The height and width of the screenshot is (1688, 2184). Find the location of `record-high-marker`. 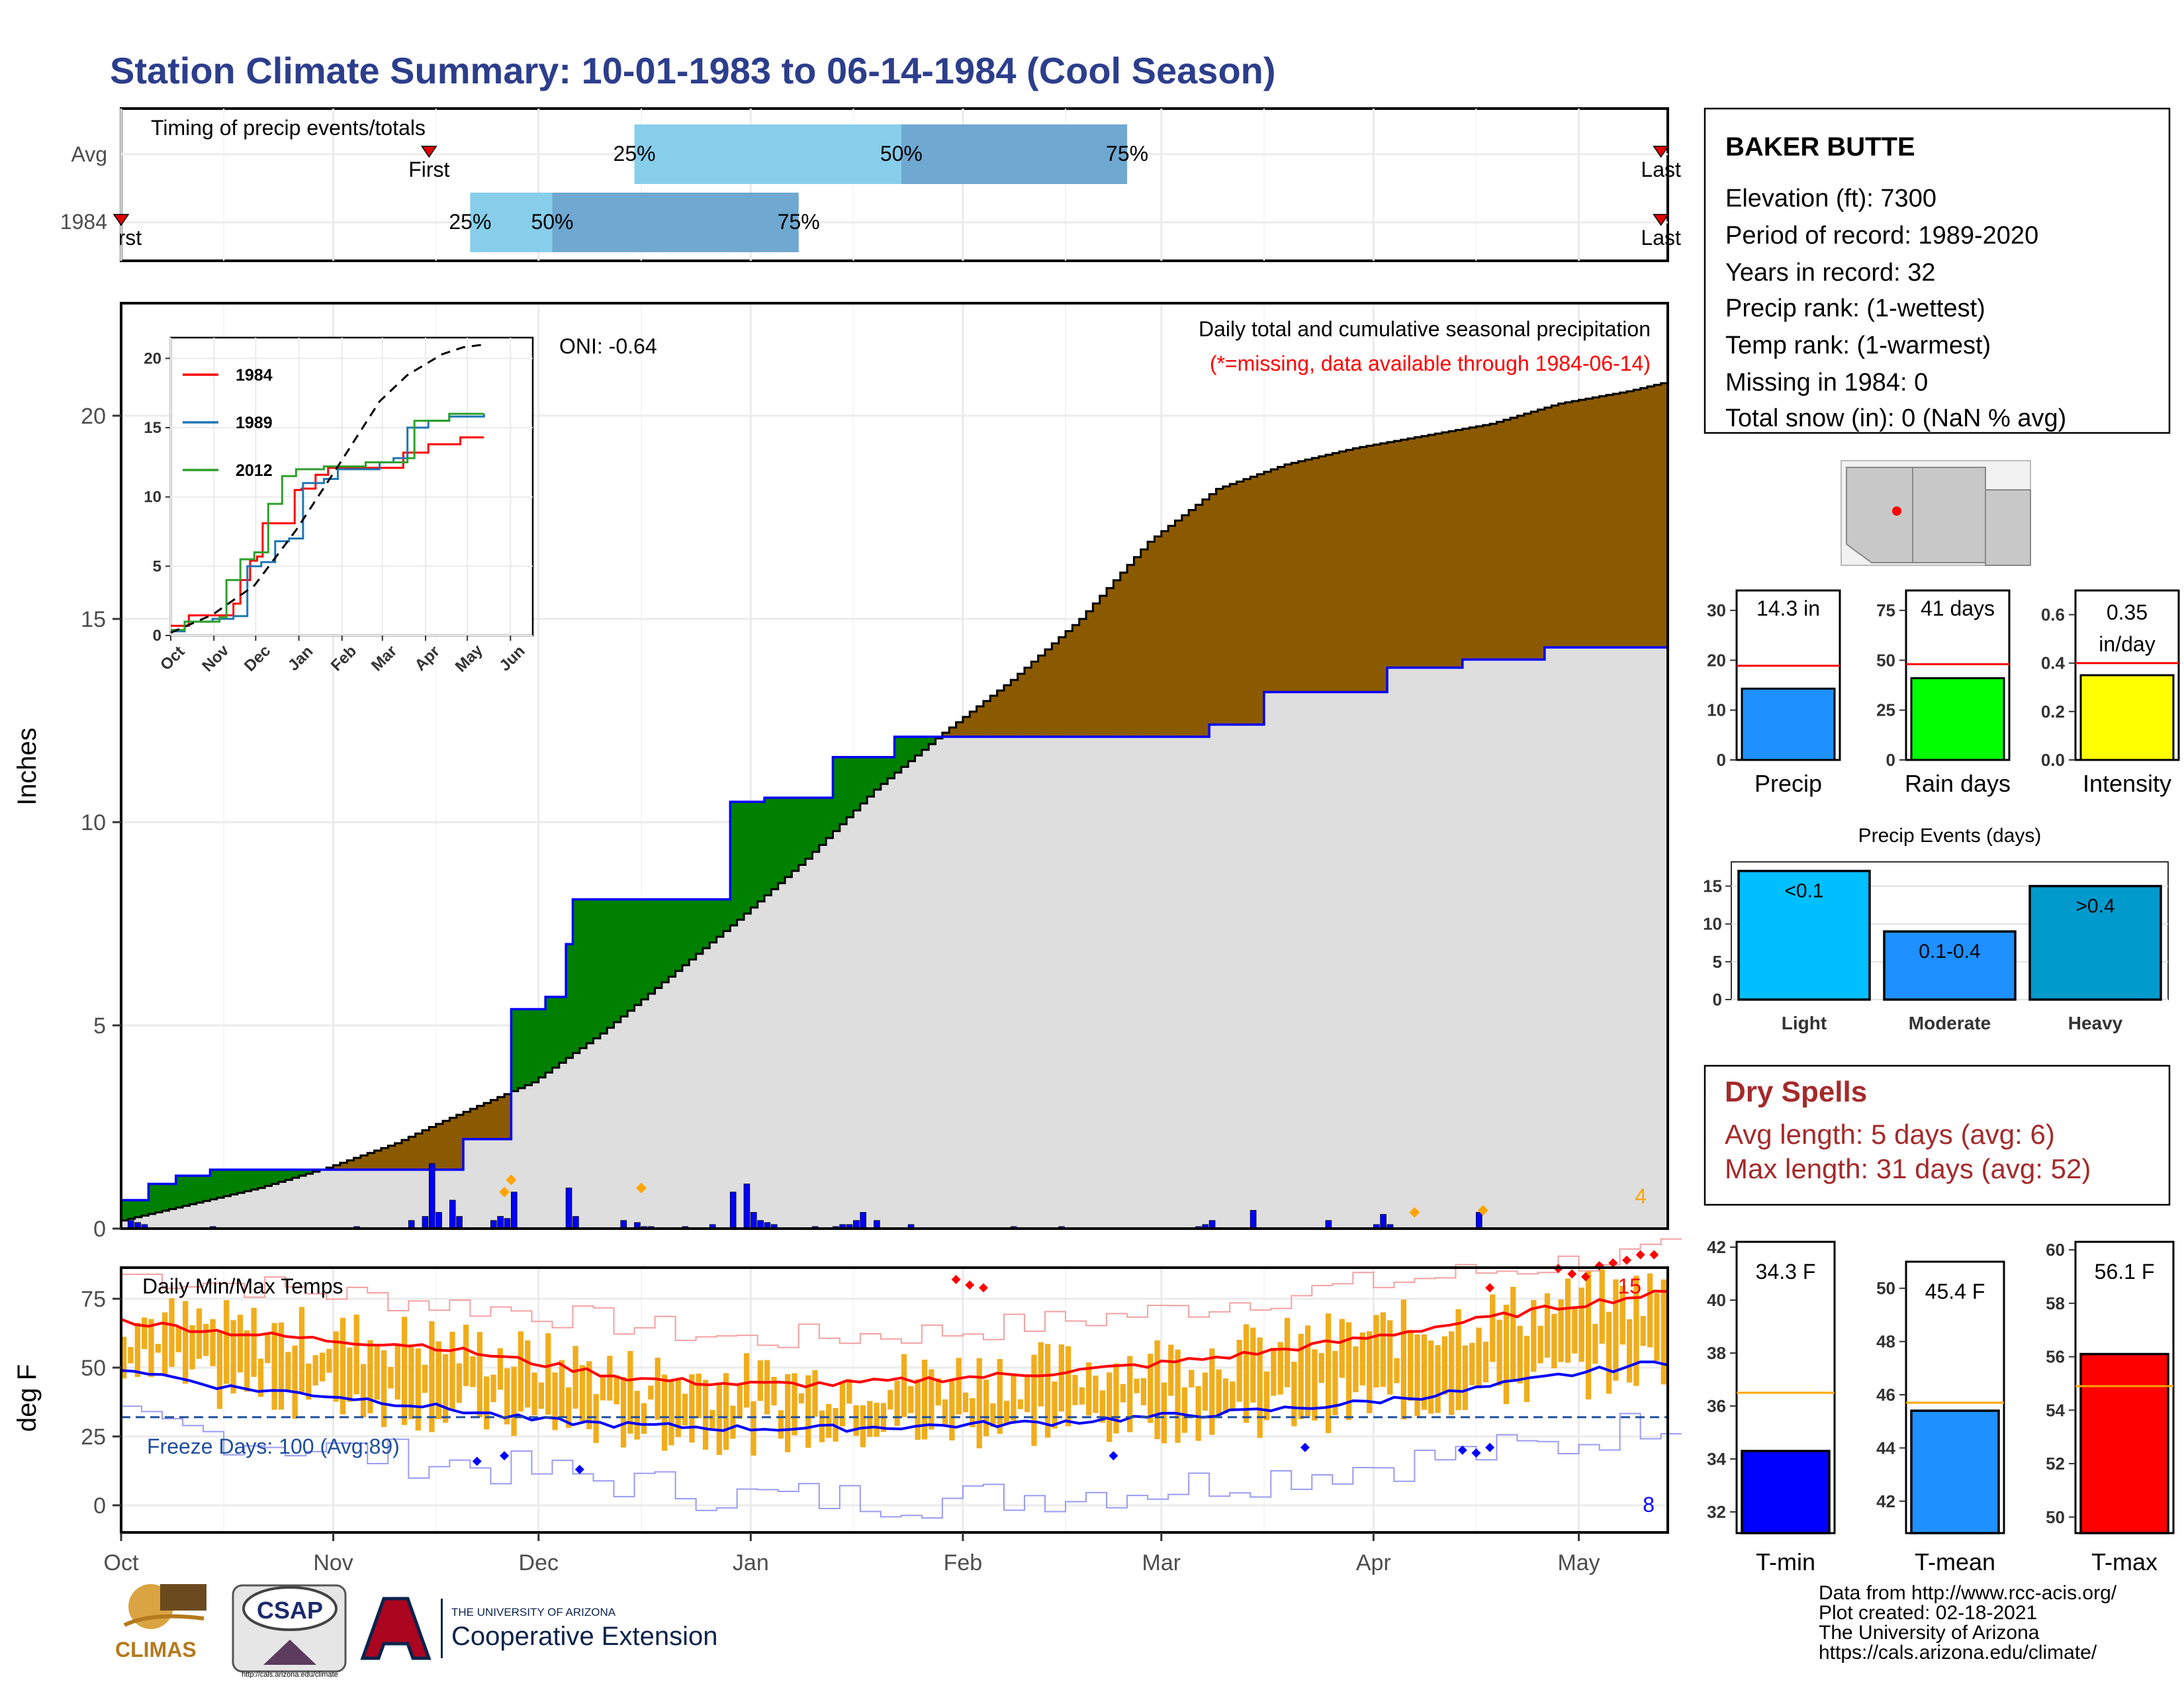

record-high-marker is located at coordinates (1626, 1260).